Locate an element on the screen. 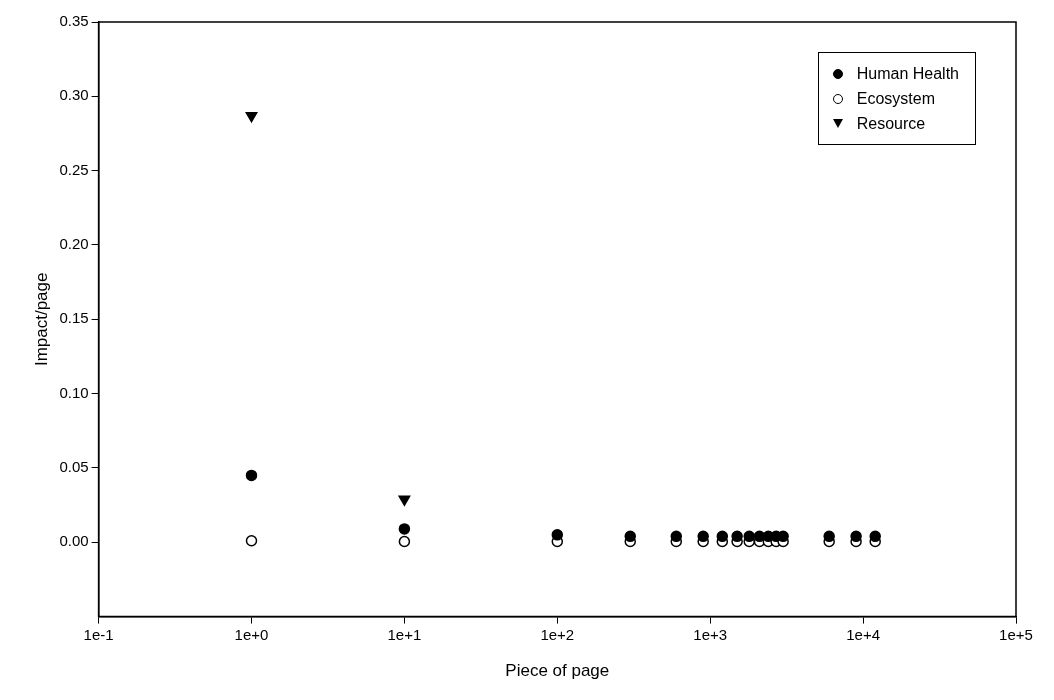 Image resolution: width=1054 pixels, height=700 pixels. x-tick-label: 1e+4 is located at coordinates (863, 634).